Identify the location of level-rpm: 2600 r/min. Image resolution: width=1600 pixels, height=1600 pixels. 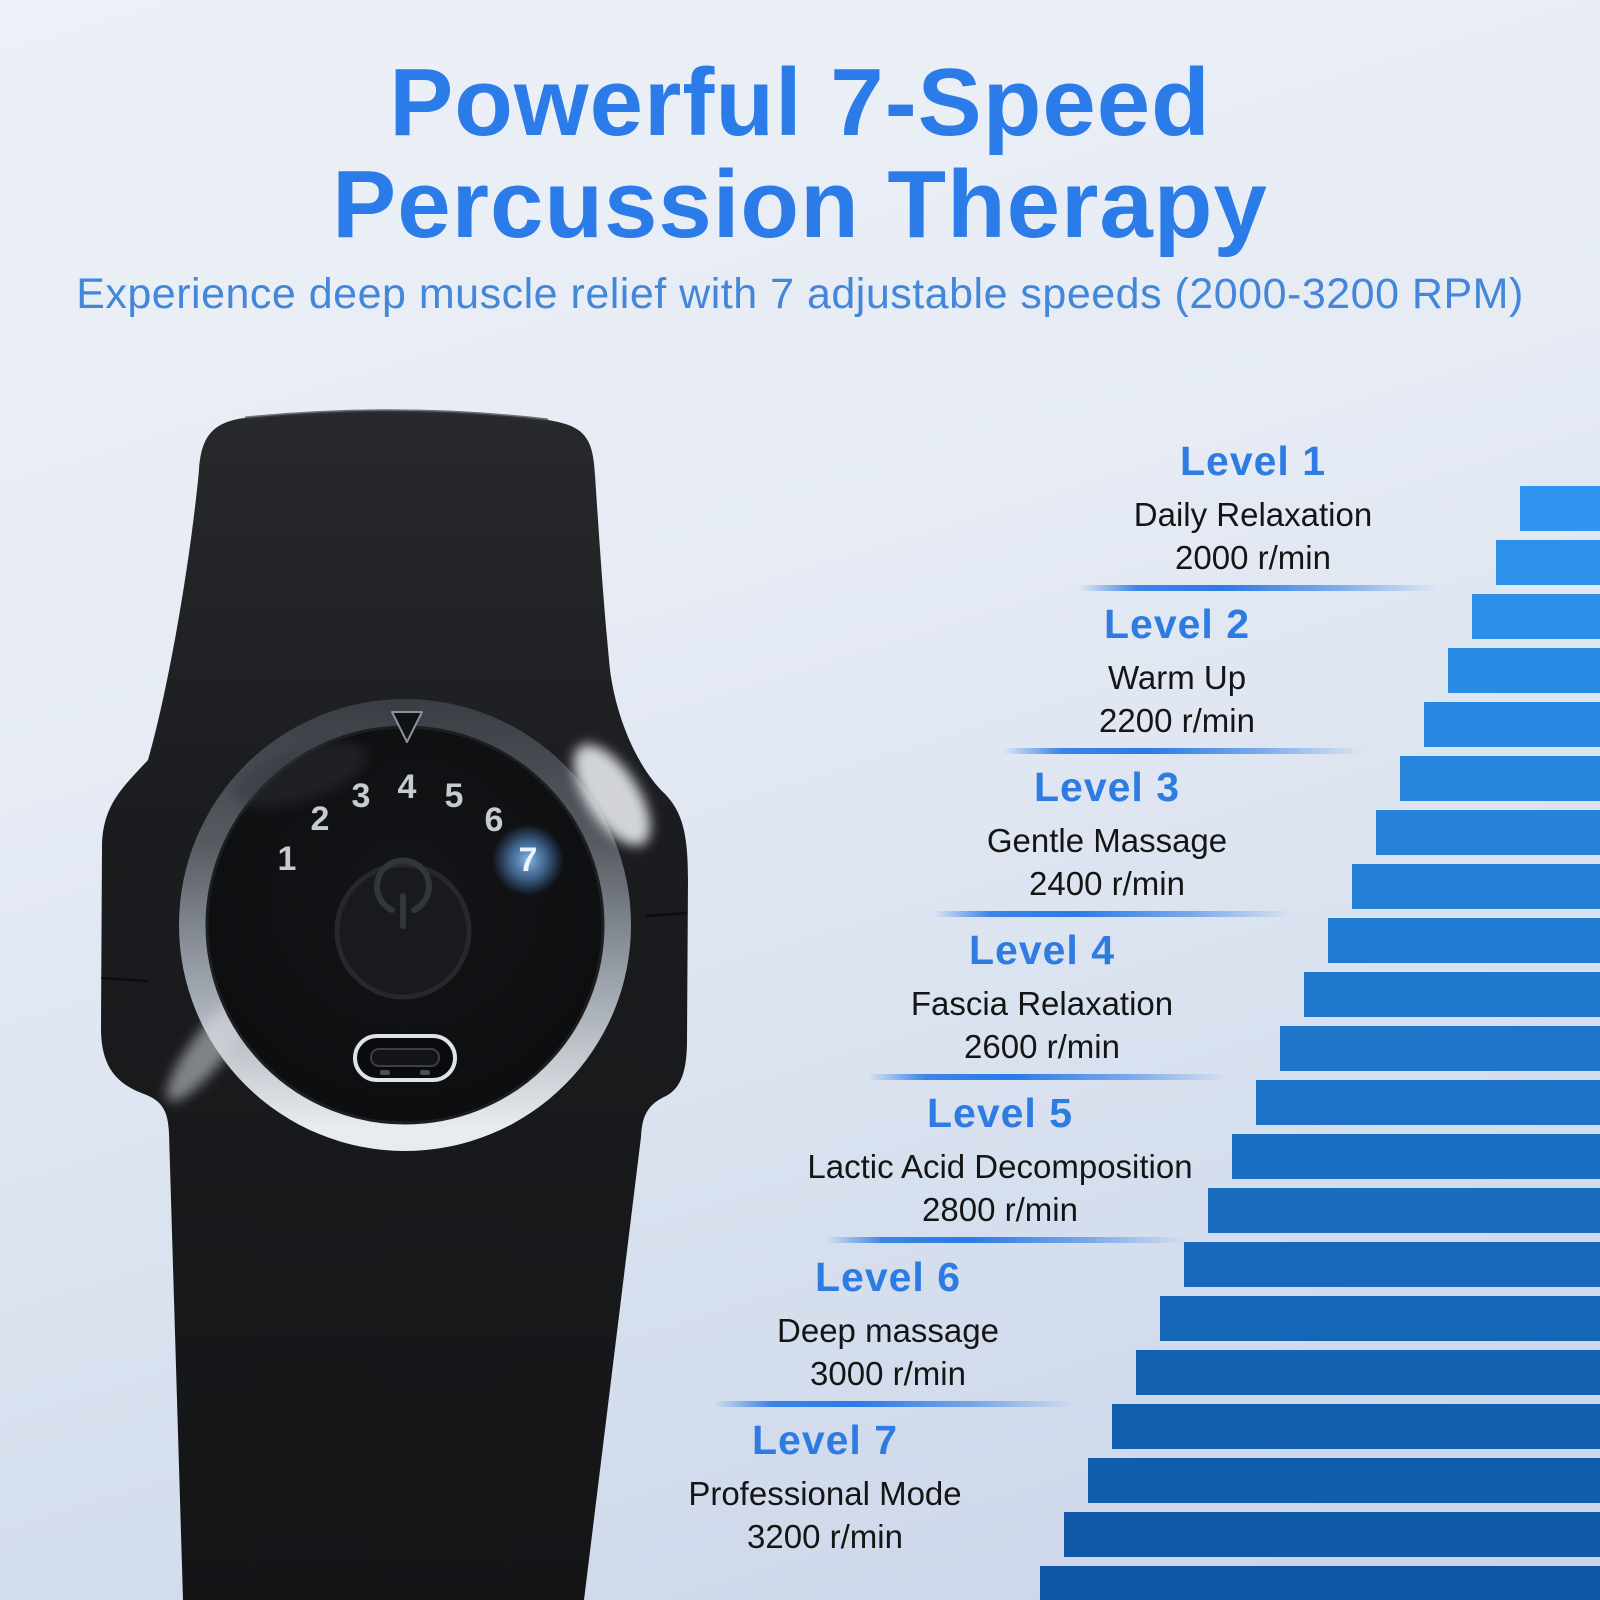
(1042, 1046).